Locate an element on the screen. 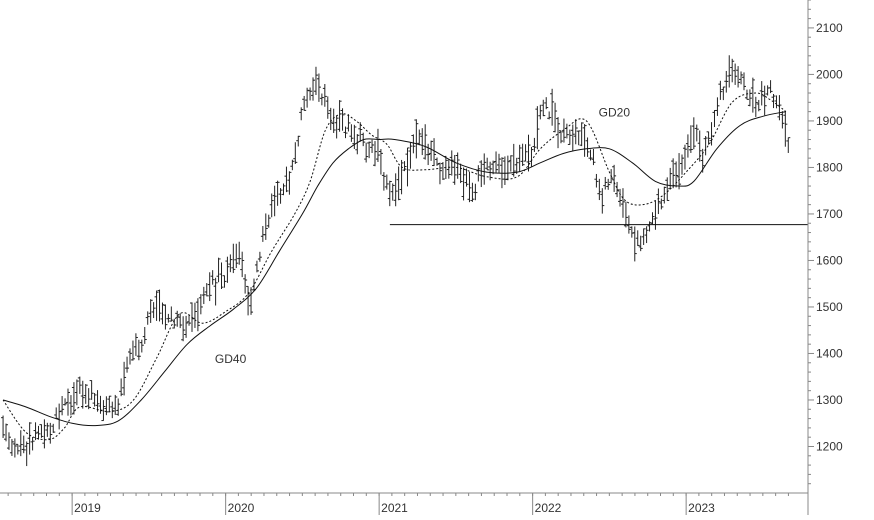 Image resolution: width=874 pixels, height=520 pixels. x-tick-label: 2023 is located at coordinates (701, 508).